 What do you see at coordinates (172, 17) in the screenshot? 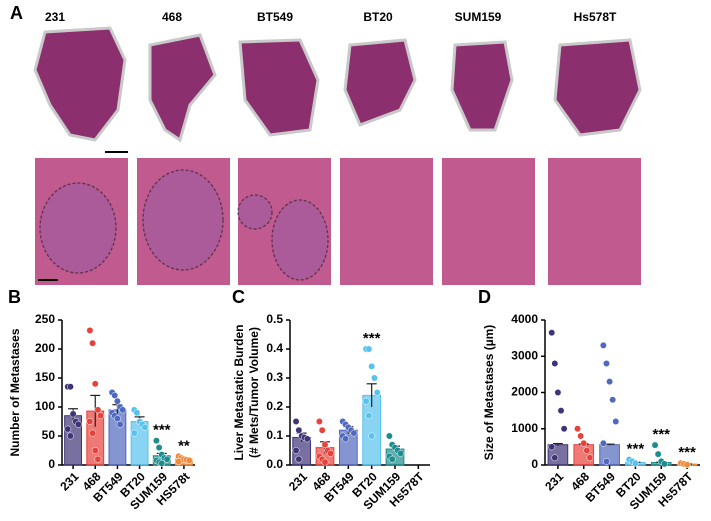
I see `cell-line-label: 468` at bounding box center [172, 17].